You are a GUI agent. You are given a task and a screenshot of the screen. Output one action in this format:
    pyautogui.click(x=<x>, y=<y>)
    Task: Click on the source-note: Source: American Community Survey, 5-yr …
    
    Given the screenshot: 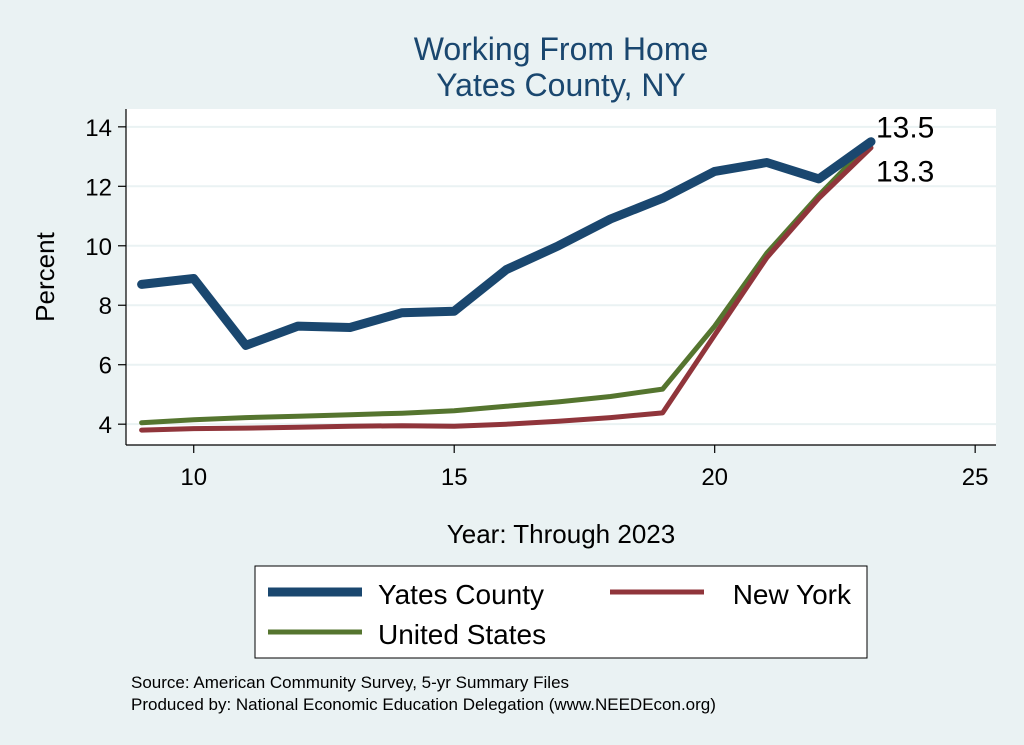 What is the action you would take?
    pyautogui.click(x=350, y=682)
    